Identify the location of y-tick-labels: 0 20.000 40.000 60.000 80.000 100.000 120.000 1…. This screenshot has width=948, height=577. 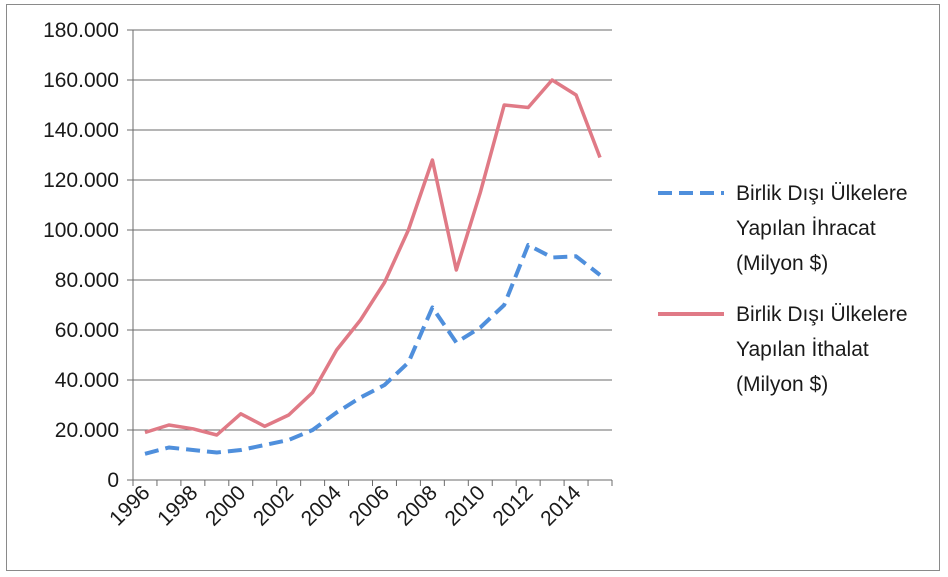
(81, 255).